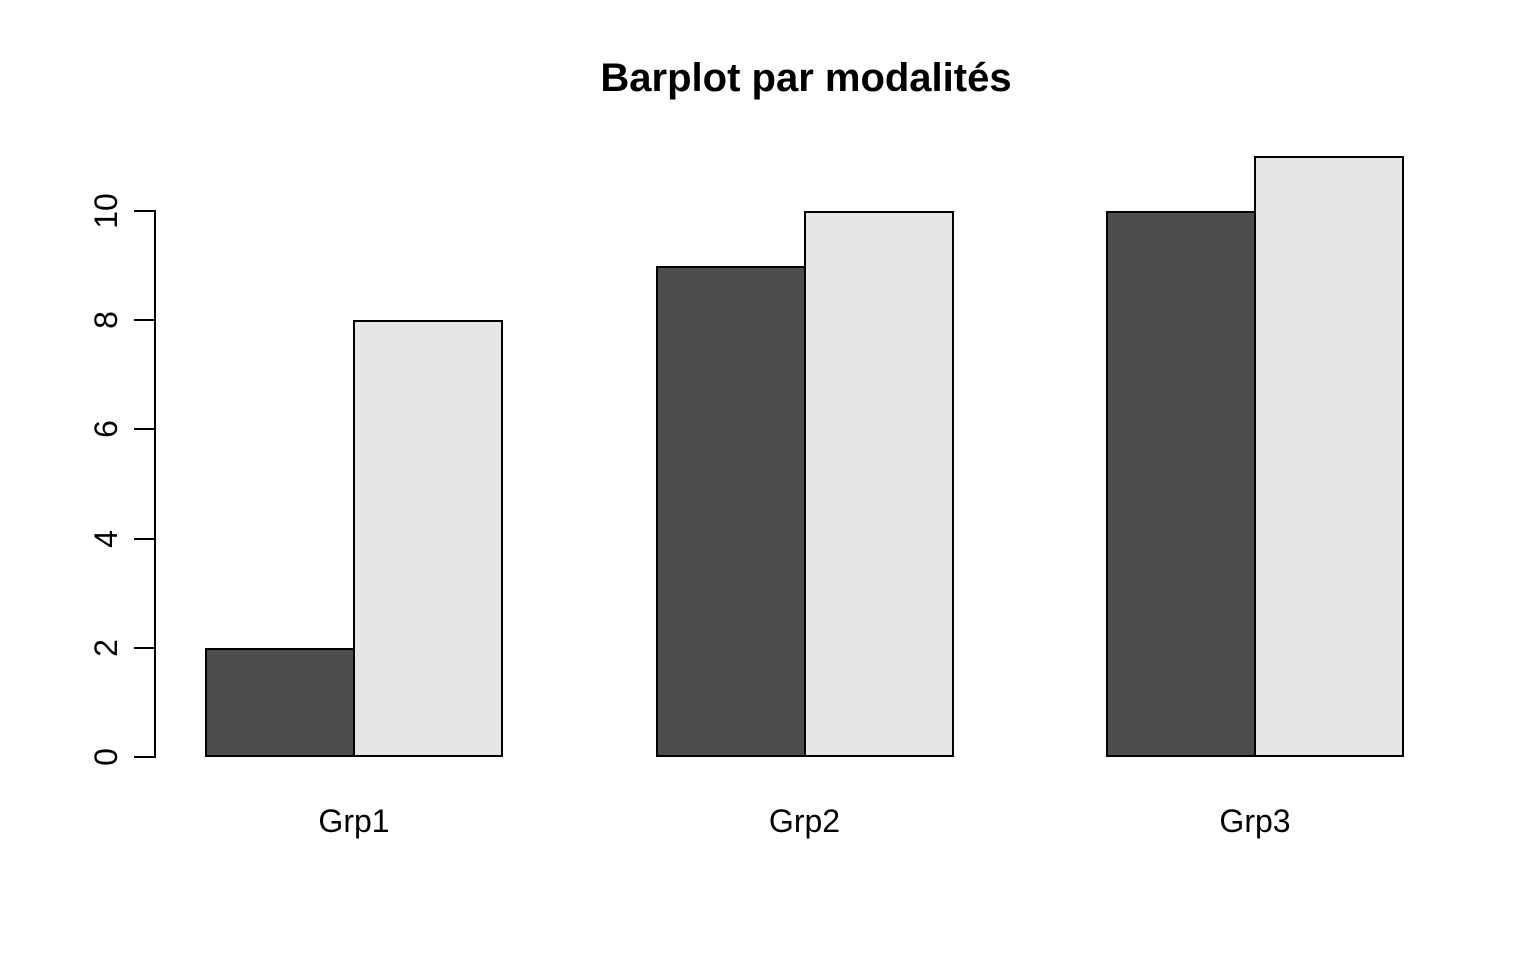 The width and height of the screenshot is (1536, 960). I want to click on bar-grp1-dark-gray-series, so click(280, 702).